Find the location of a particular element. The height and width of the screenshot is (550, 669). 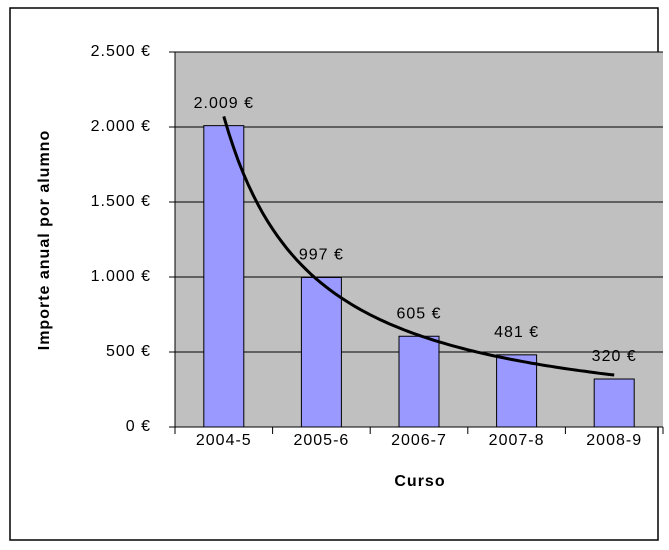

value-label: 997 € is located at coordinates (321, 255).